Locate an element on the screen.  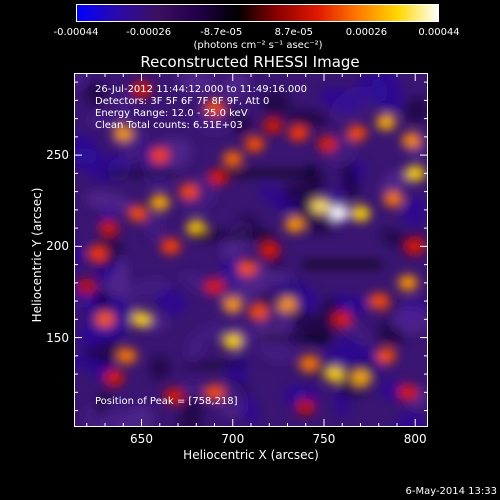
colorbar-tick-label: 8.7e-05 is located at coordinates (293, 32).